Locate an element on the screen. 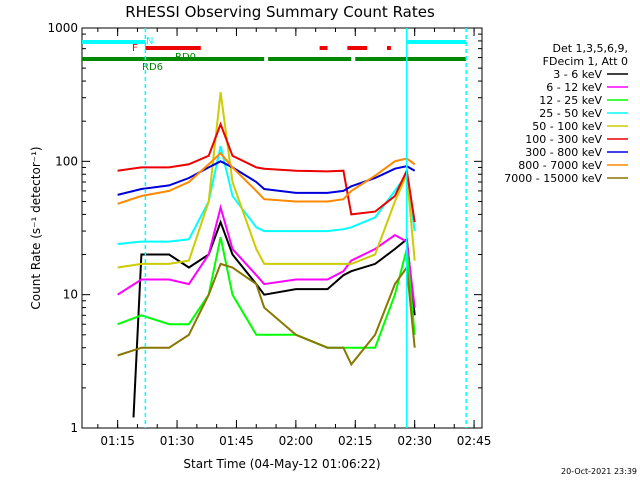 The image size is (640, 480). observing-flags: NF RD0 RD6 is located at coordinates (274, 54).